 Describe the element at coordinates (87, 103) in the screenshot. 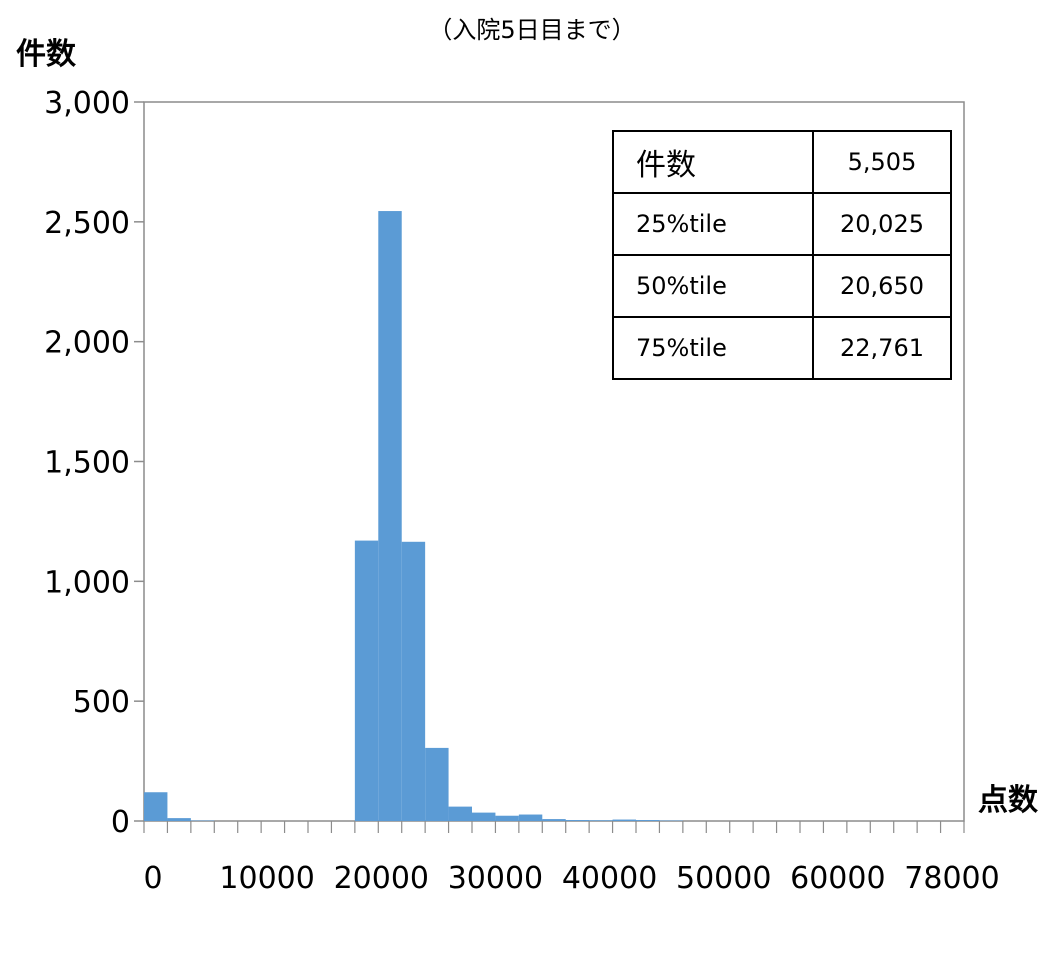

I see `y-tick-label: 3,000` at that location.